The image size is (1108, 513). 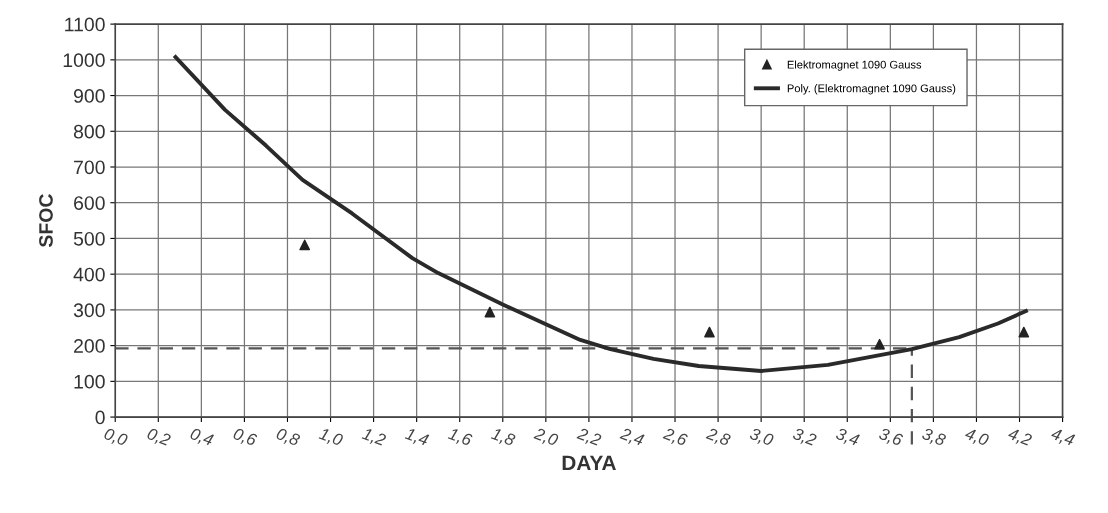 What do you see at coordinates (1019, 437) in the screenshot?
I see `x-tick-label: 4,2` at bounding box center [1019, 437].